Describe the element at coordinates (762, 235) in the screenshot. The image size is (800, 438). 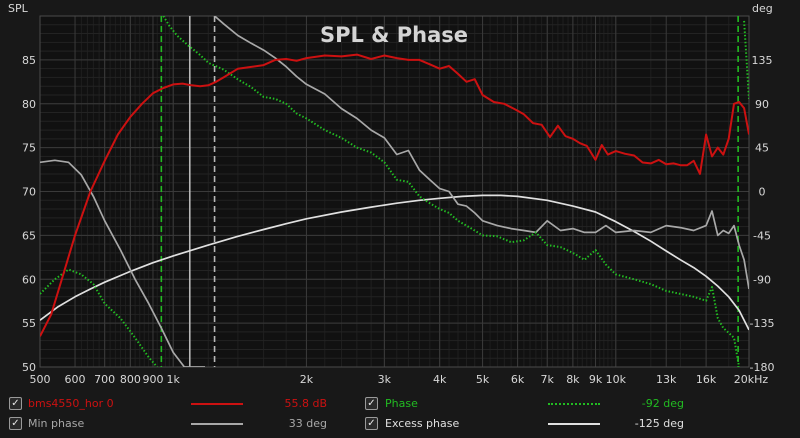
I see `y2-tick-label: -45` at that location.